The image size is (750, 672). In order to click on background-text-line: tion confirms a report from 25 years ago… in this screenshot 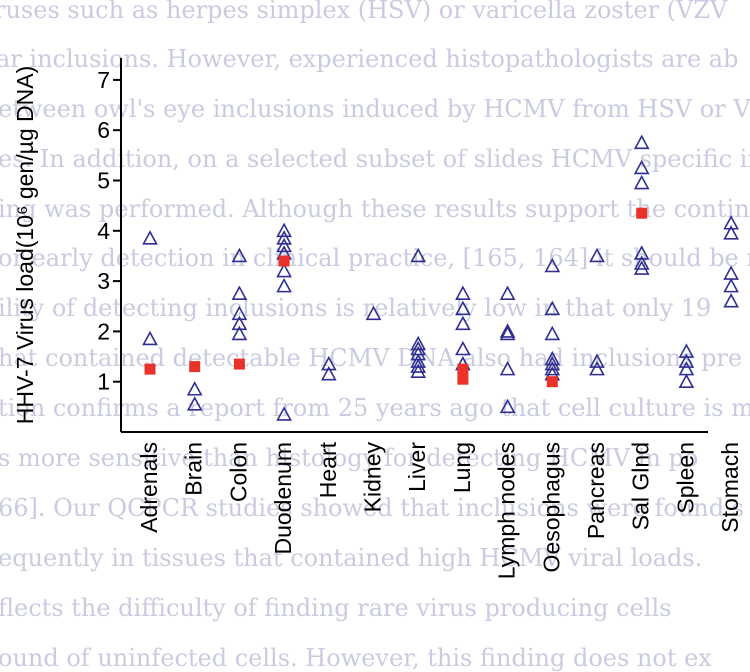, I will do `click(375, 408)`.